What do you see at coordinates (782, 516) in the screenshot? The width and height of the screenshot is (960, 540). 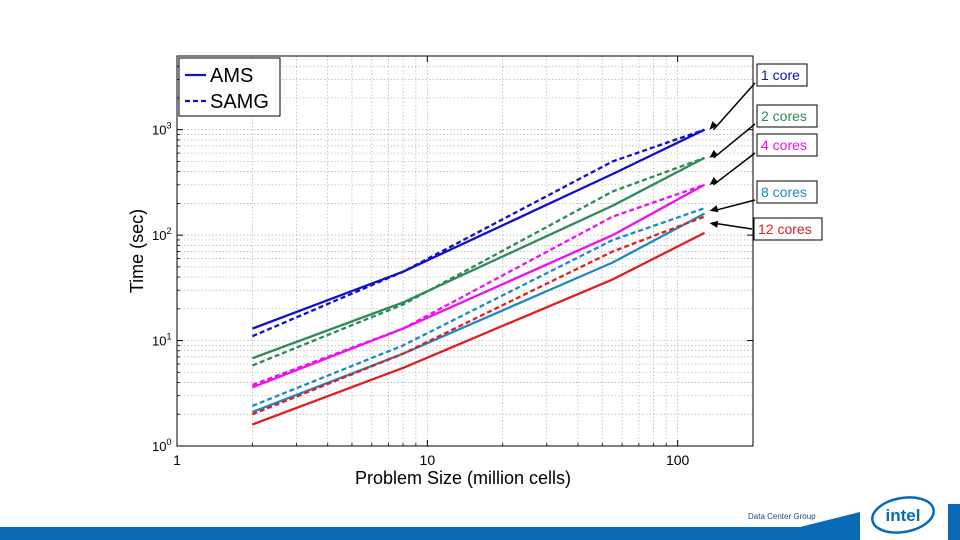 I see `data-center-group-label: Data Center Group` at bounding box center [782, 516].